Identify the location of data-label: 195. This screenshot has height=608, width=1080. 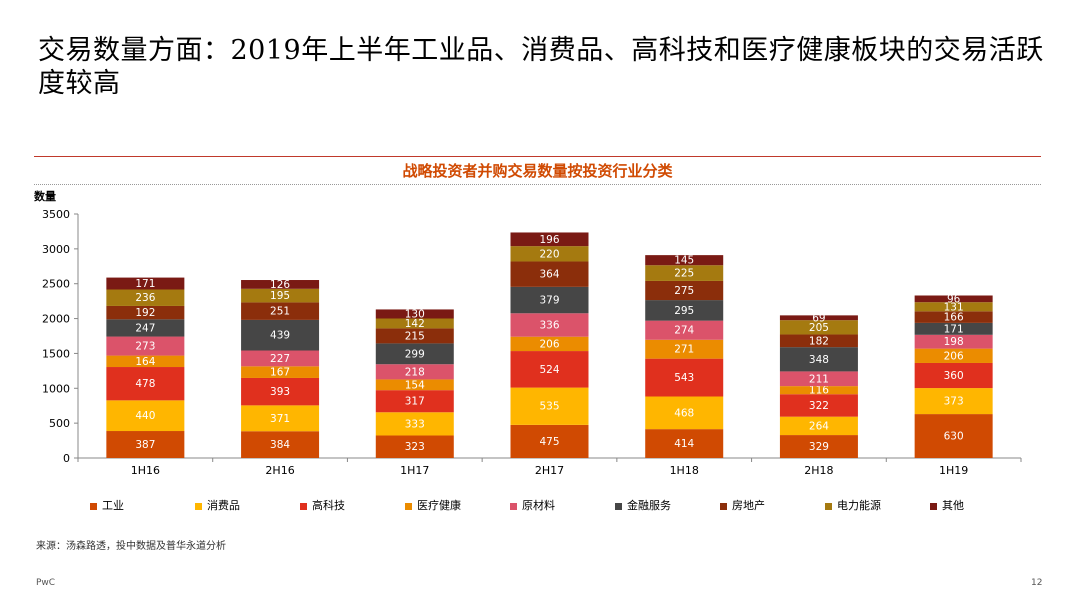
(280, 296).